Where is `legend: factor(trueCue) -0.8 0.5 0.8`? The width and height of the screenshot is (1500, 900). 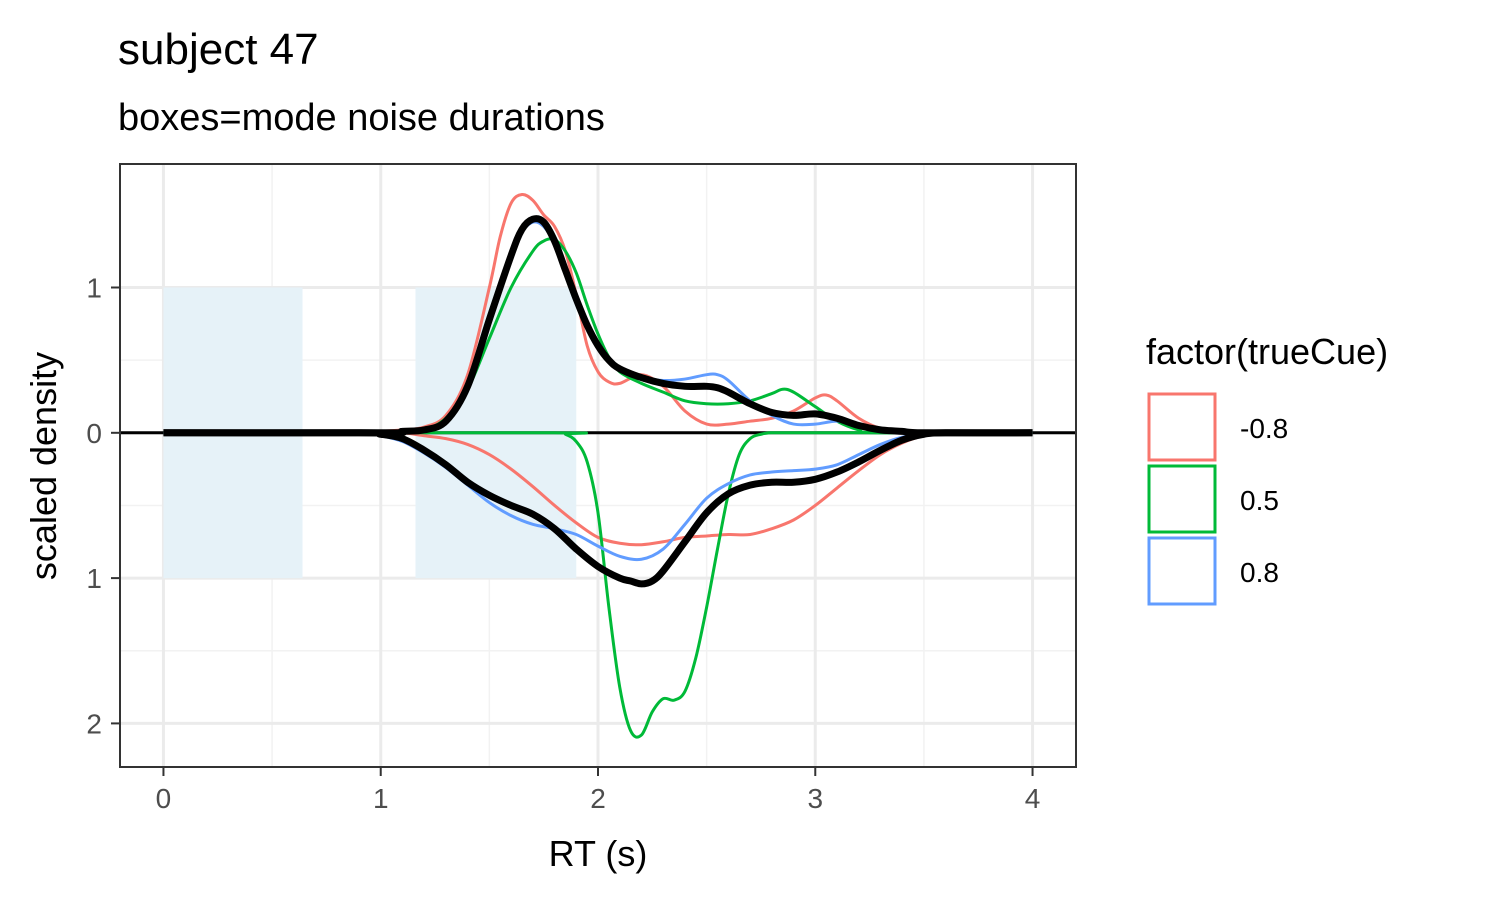
legend: factor(trueCue) -0.8 0.5 0.8 is located at coordinates (1267, 468).